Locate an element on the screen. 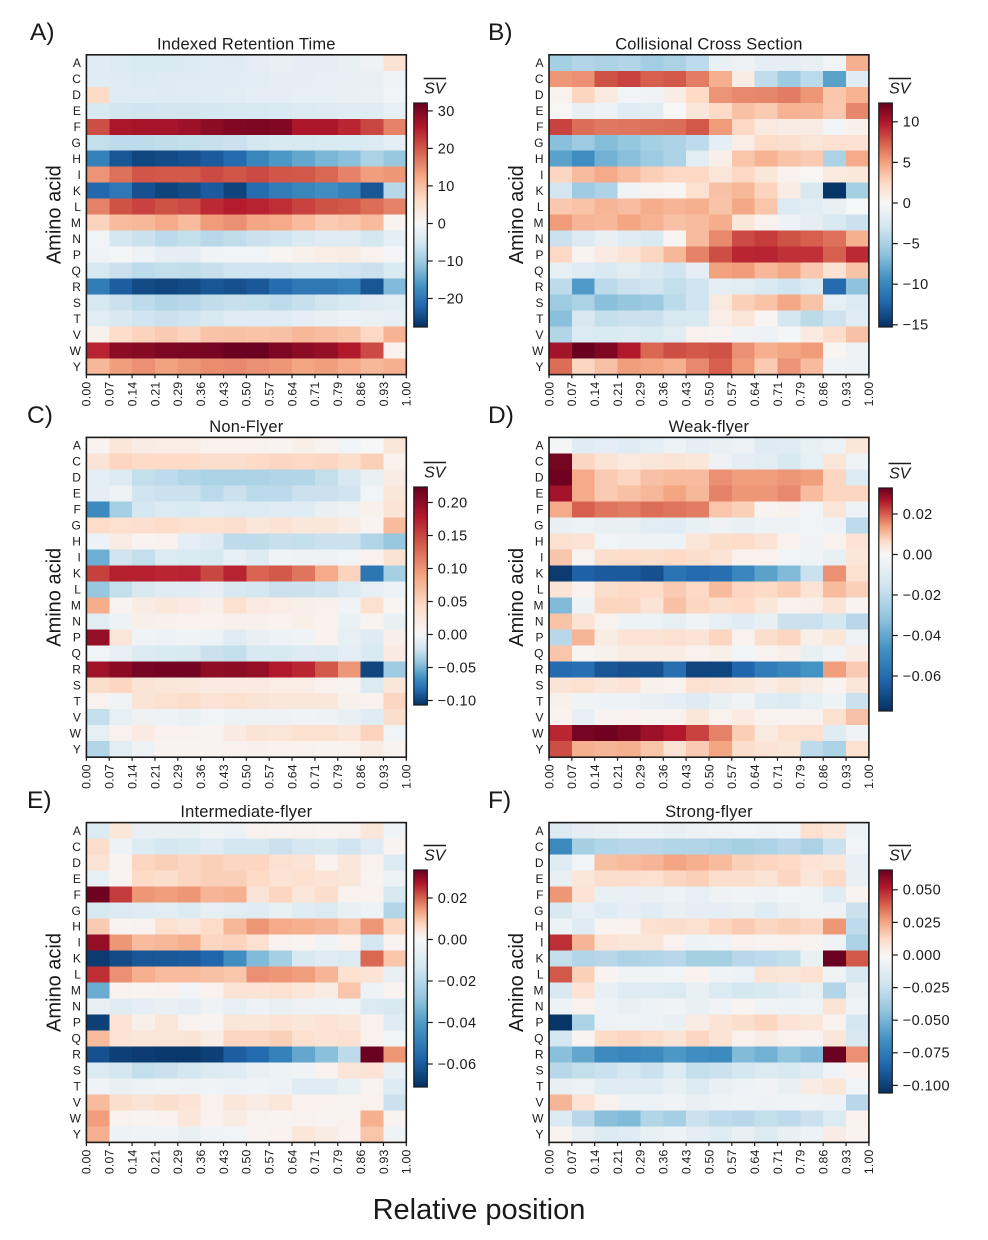 The height and width of the screenshot is (1240, 988). svg-text: 0.86 is located at coordinates (824, 776).